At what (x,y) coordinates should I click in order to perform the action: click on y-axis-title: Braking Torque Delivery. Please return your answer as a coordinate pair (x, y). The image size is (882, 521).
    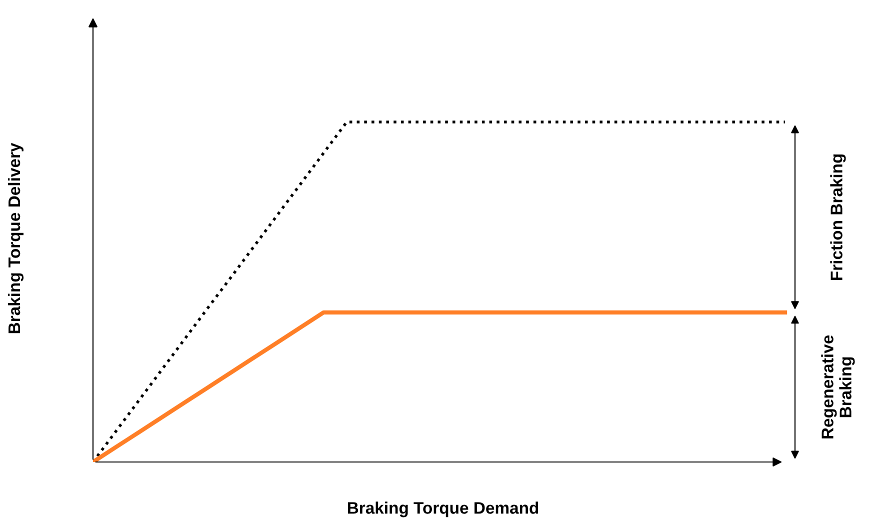
    Looking at the image, I should click on (16, 238).